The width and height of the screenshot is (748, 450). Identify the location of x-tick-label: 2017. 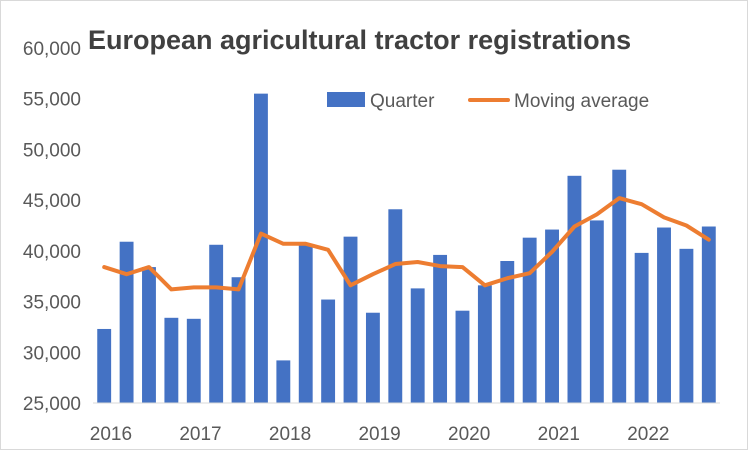
(200, 434).